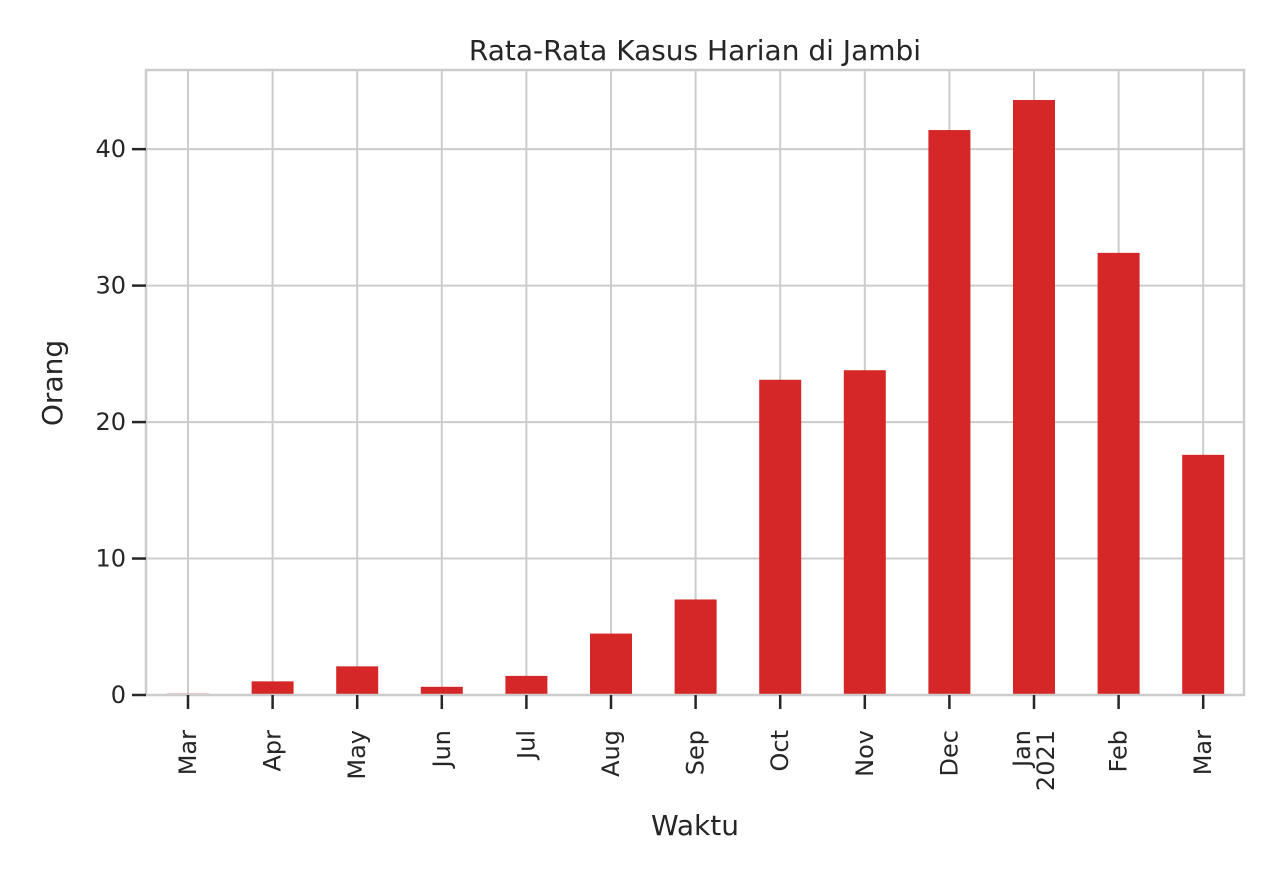  What do you see at coordinates (949, 753) in the screenshot?
I see `x-tick-label: Dec` at bounding box center [949, 753].